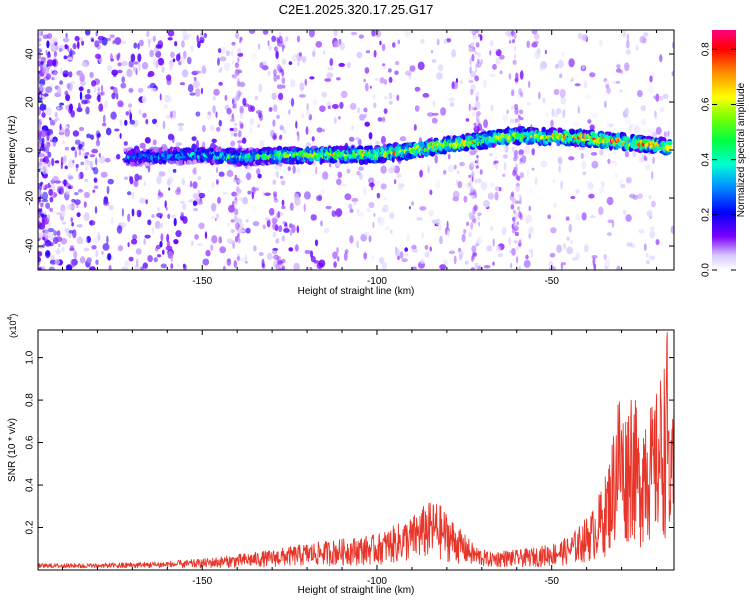 This screenshot has width=750, height=600. Describe the element at coordinates (706, 214) in the screenshot. I see `colorbar-tick-label: 0.2` at that location.